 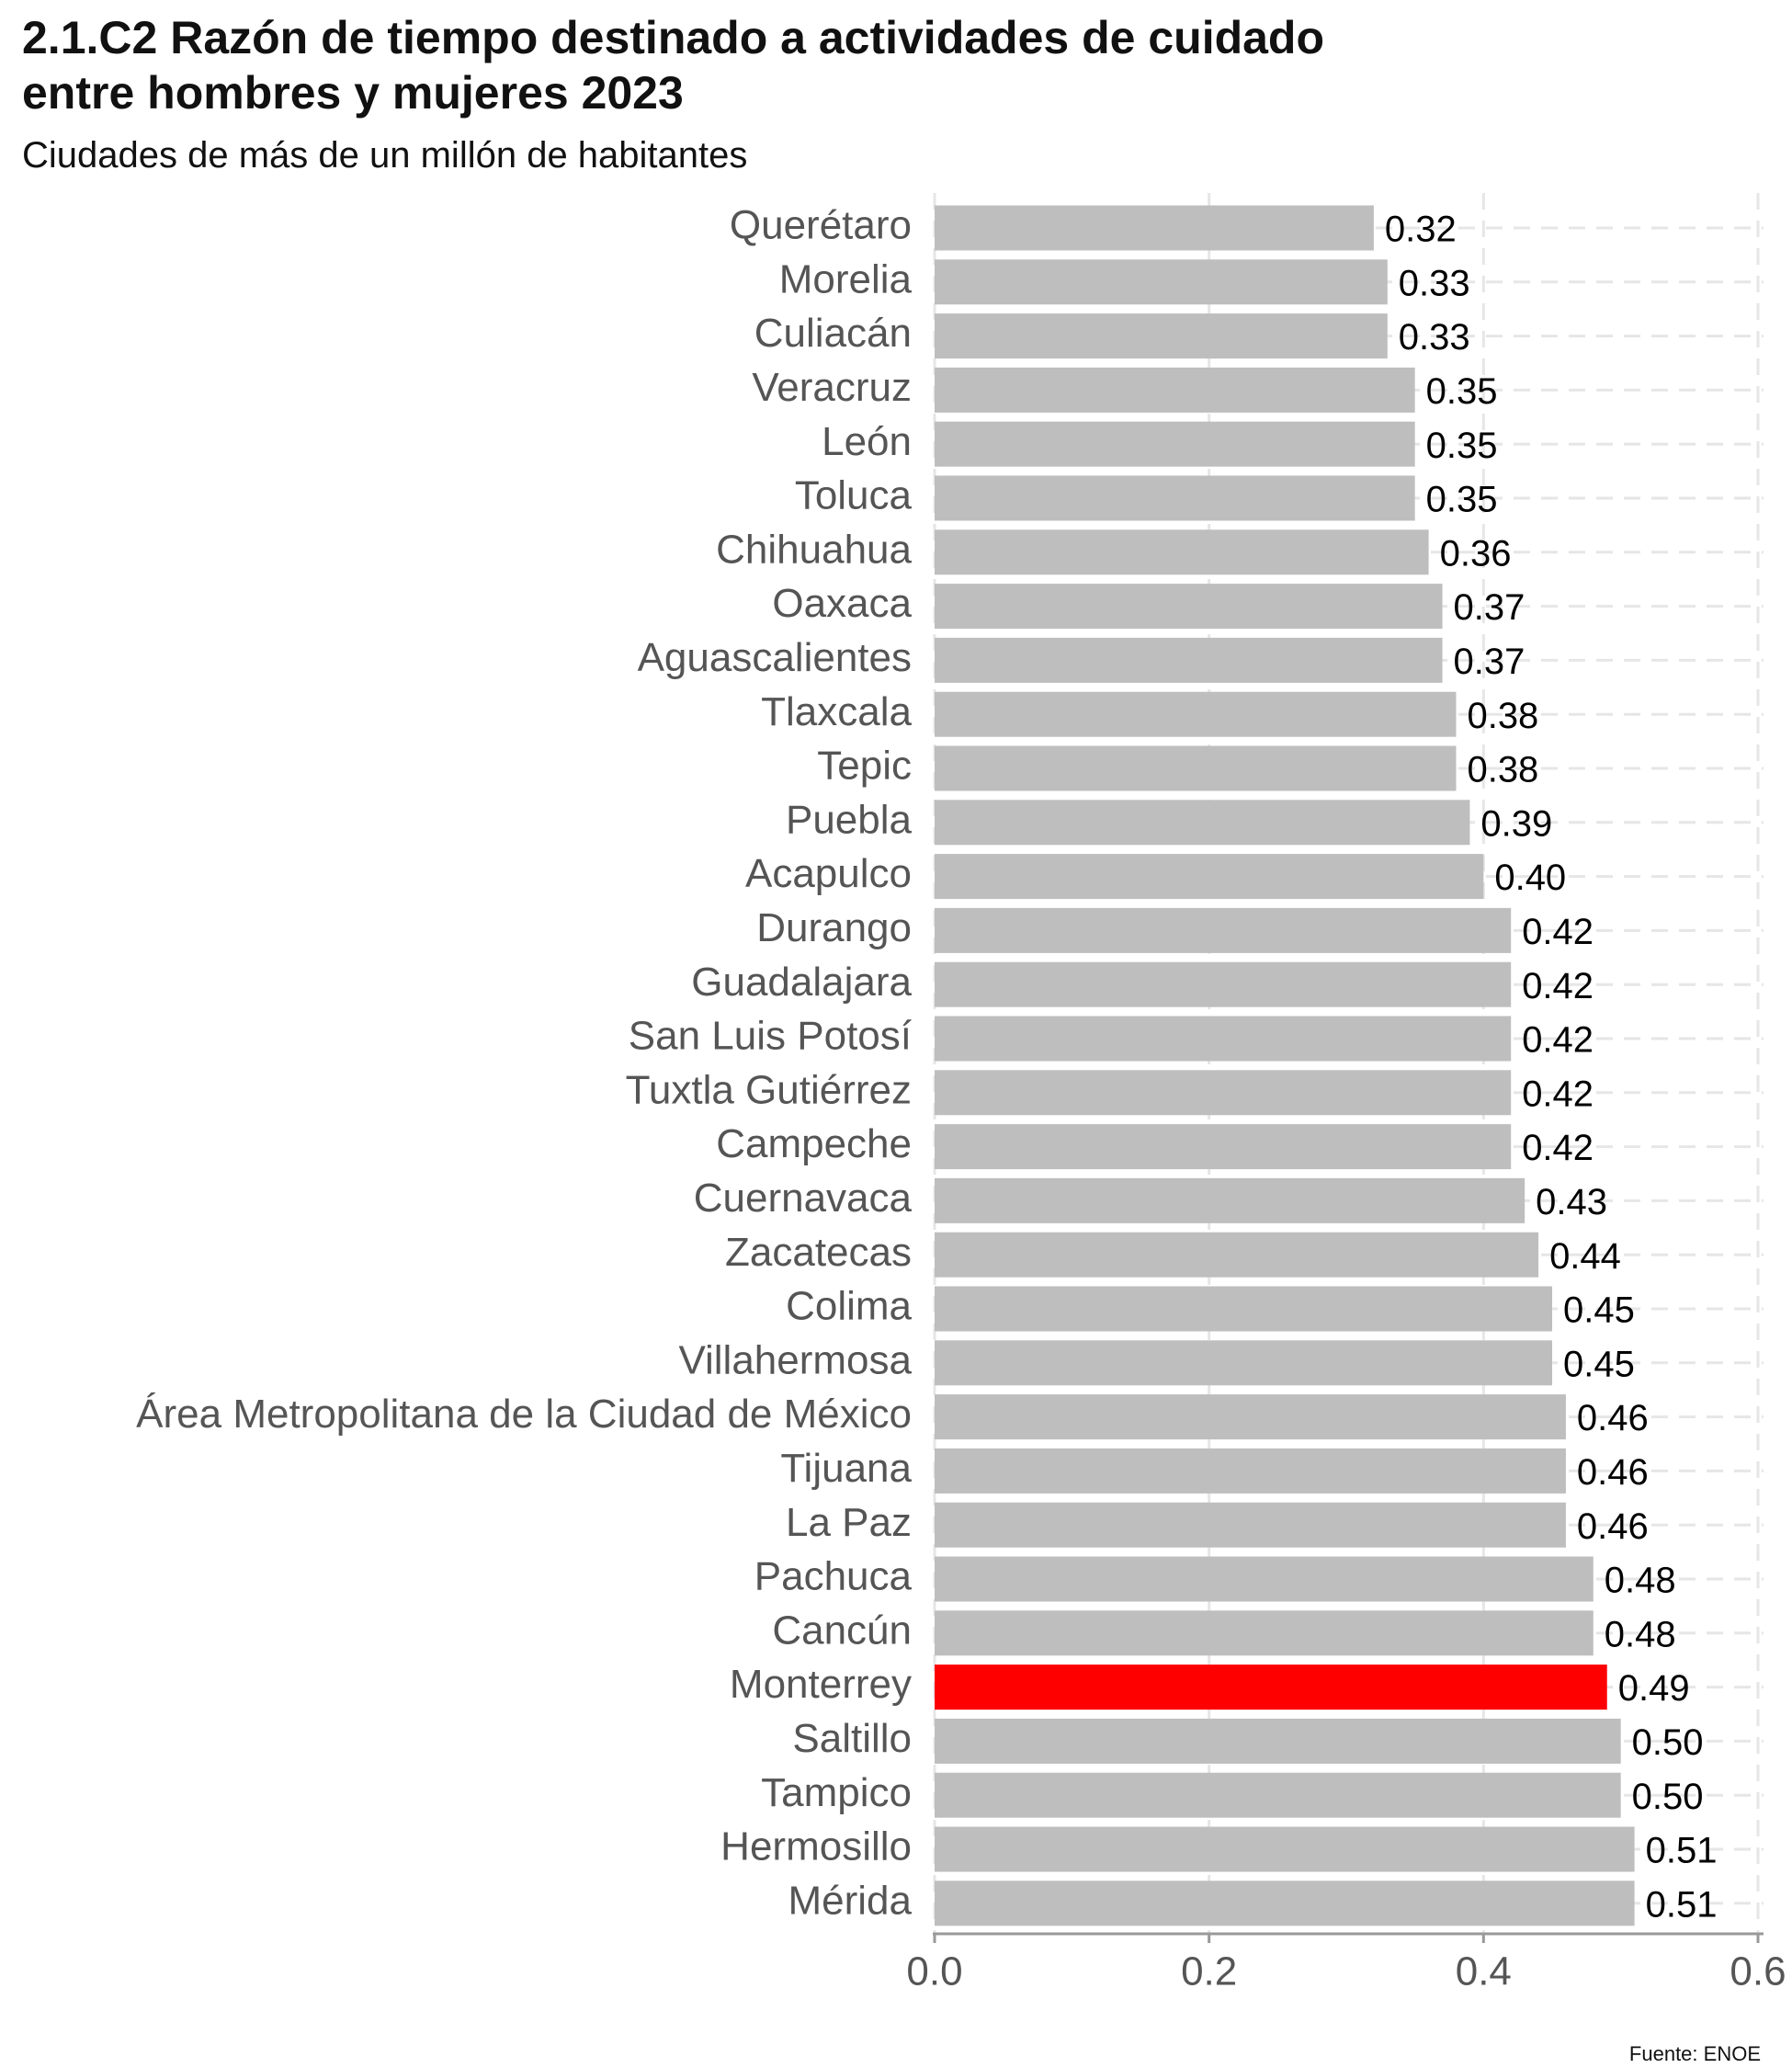 What do you see at coordinates (1695, 2053) in the screenshot?
I see `source-note: Fuente: ENOE` at bounding box center [1695, 2053].